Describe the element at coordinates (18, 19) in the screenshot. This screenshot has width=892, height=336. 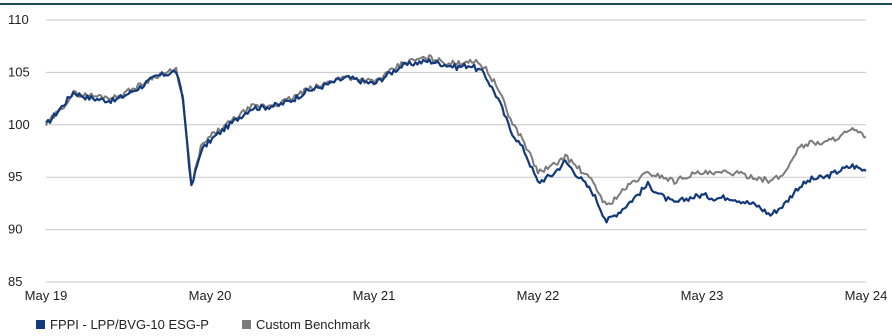
I see `y-tick-label: 110` at that location.